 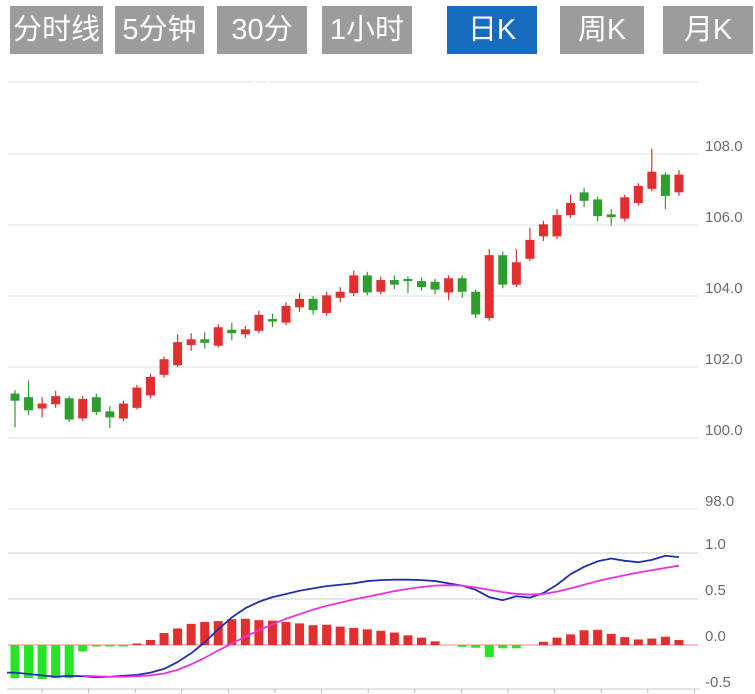 I want to click on timeframe-button-weekly-k: 周K, so click(x=602, y=30).